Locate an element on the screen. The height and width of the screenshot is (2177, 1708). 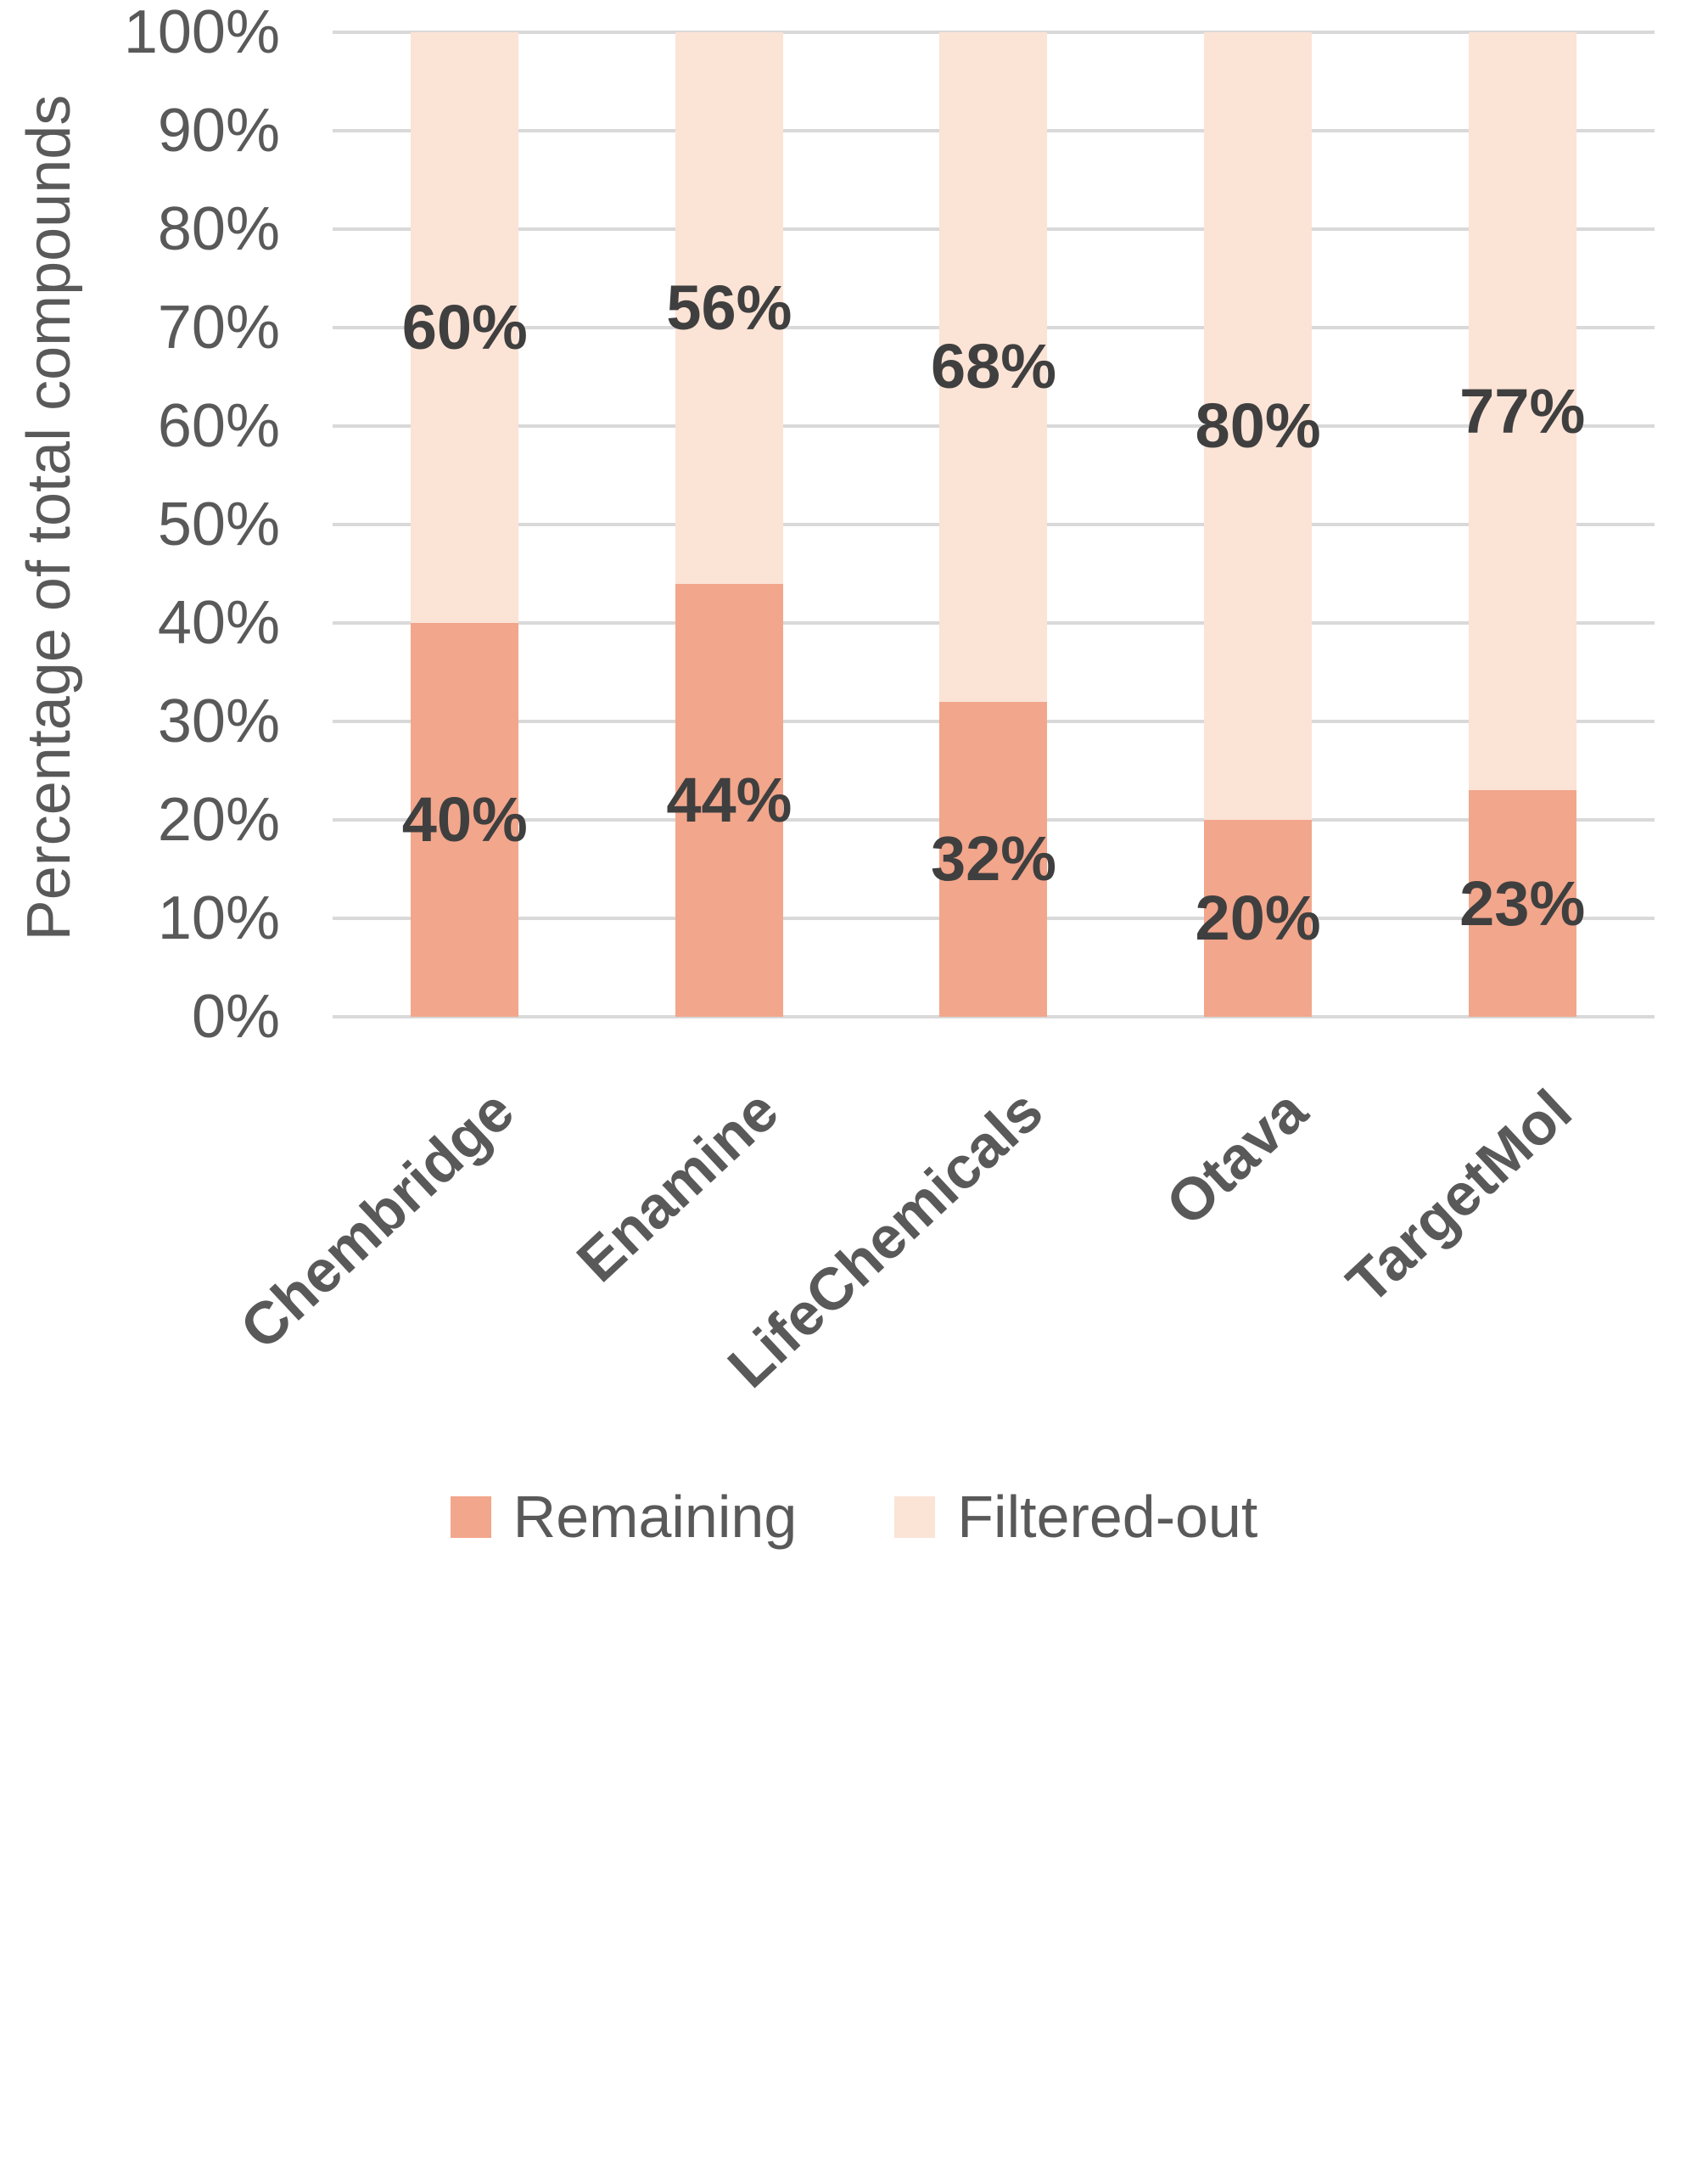
y-axis-tick-label: 60% is located at coordinates (219, 426).